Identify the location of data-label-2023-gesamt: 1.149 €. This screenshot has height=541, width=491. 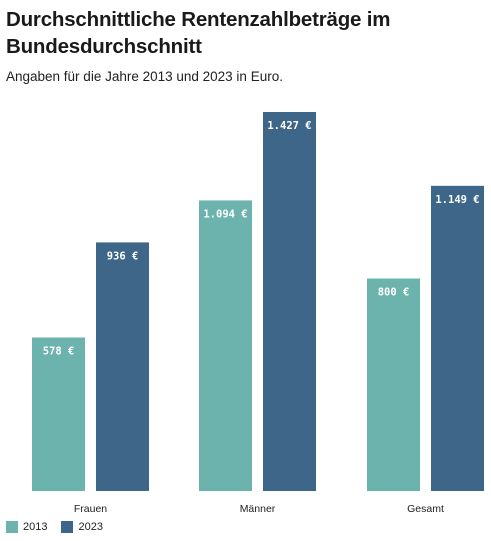
(457, 200).